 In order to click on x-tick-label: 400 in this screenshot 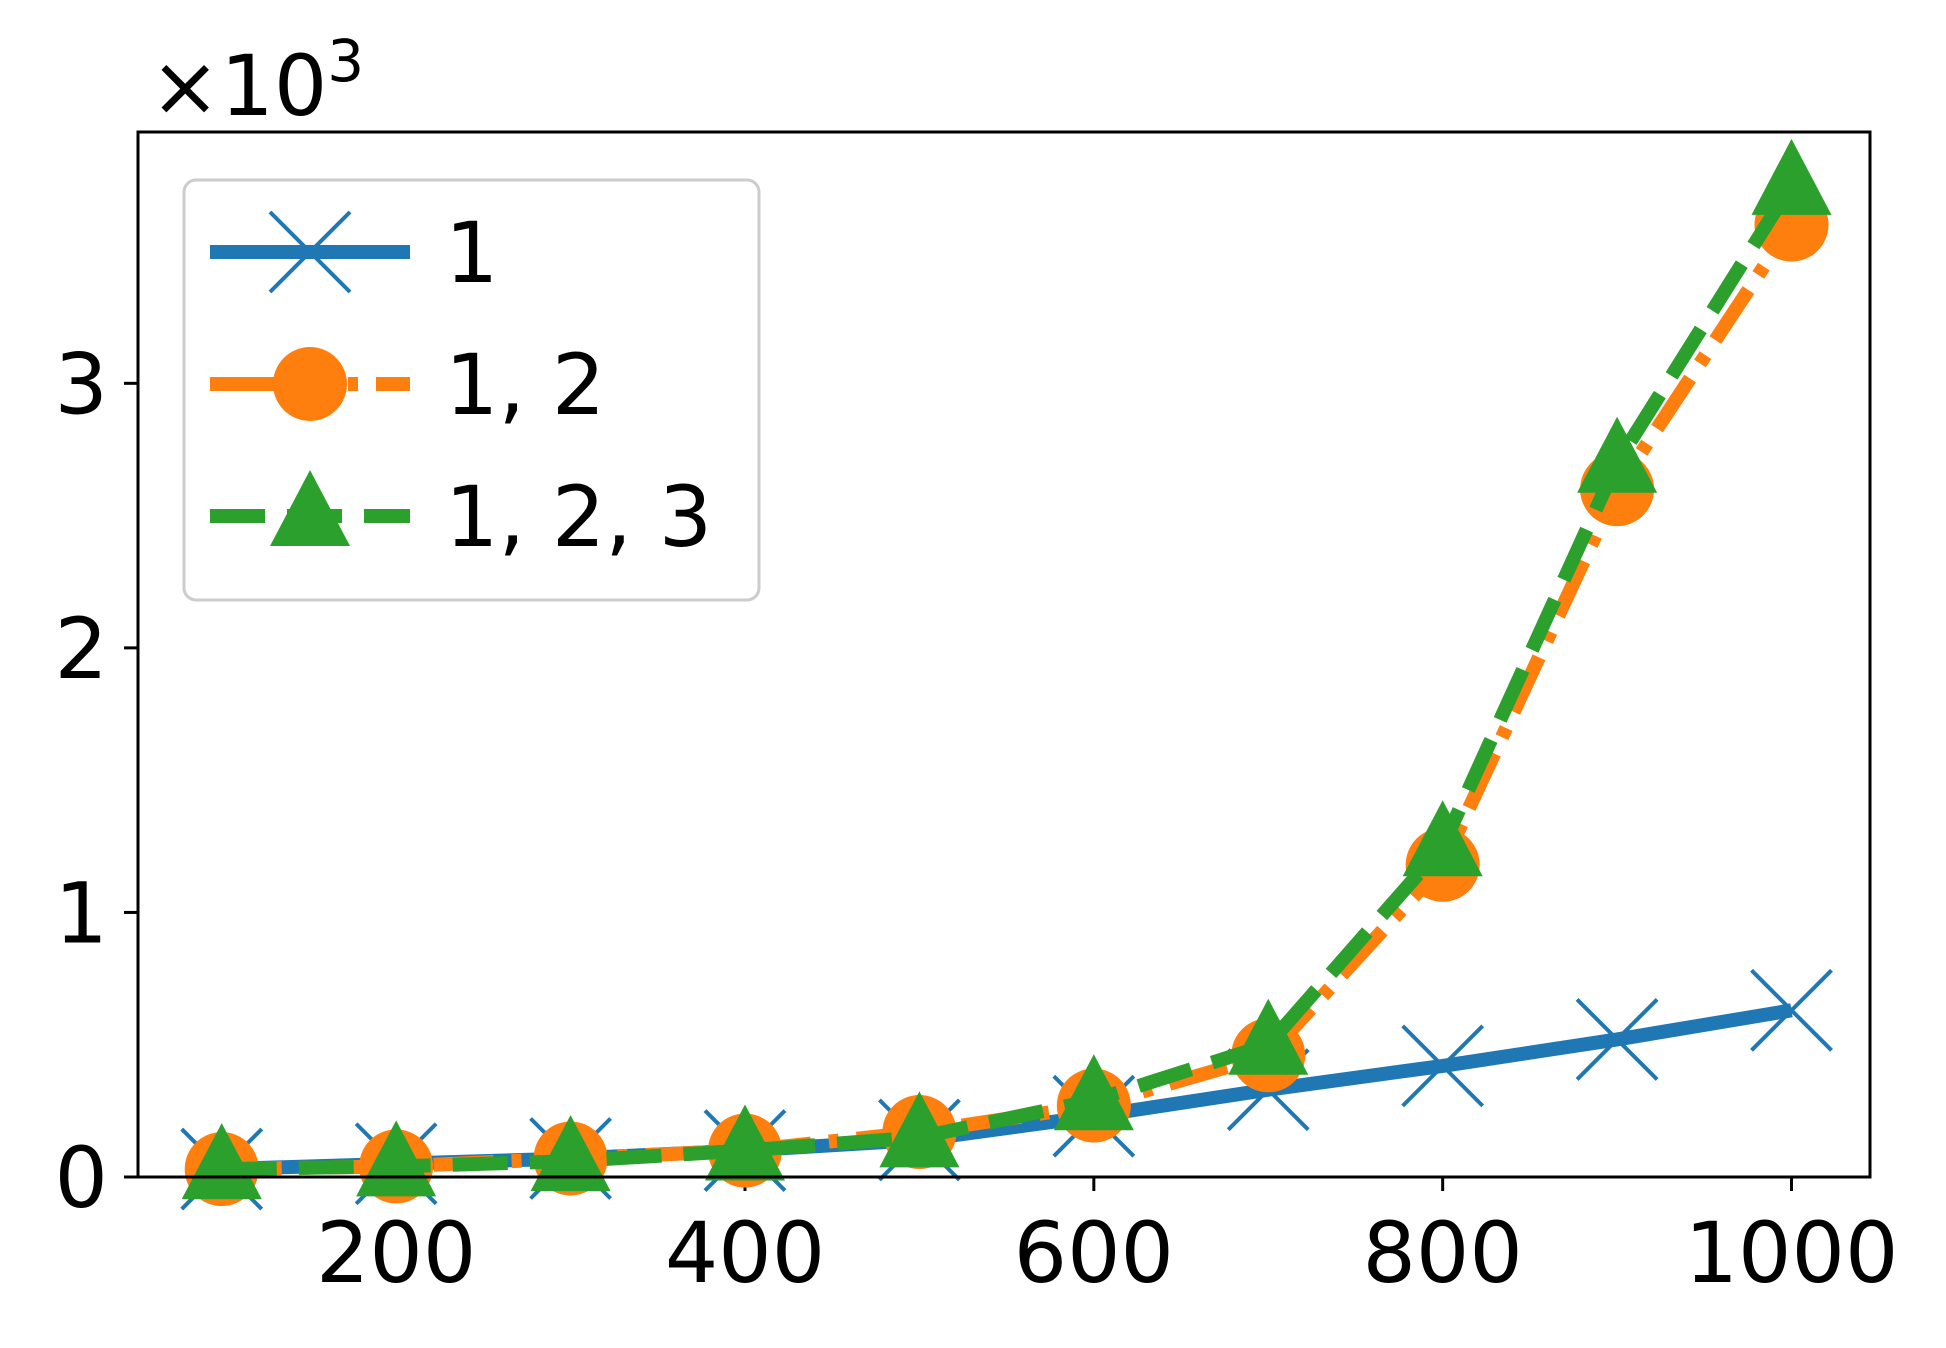, I will do `click(745, 1253)`.